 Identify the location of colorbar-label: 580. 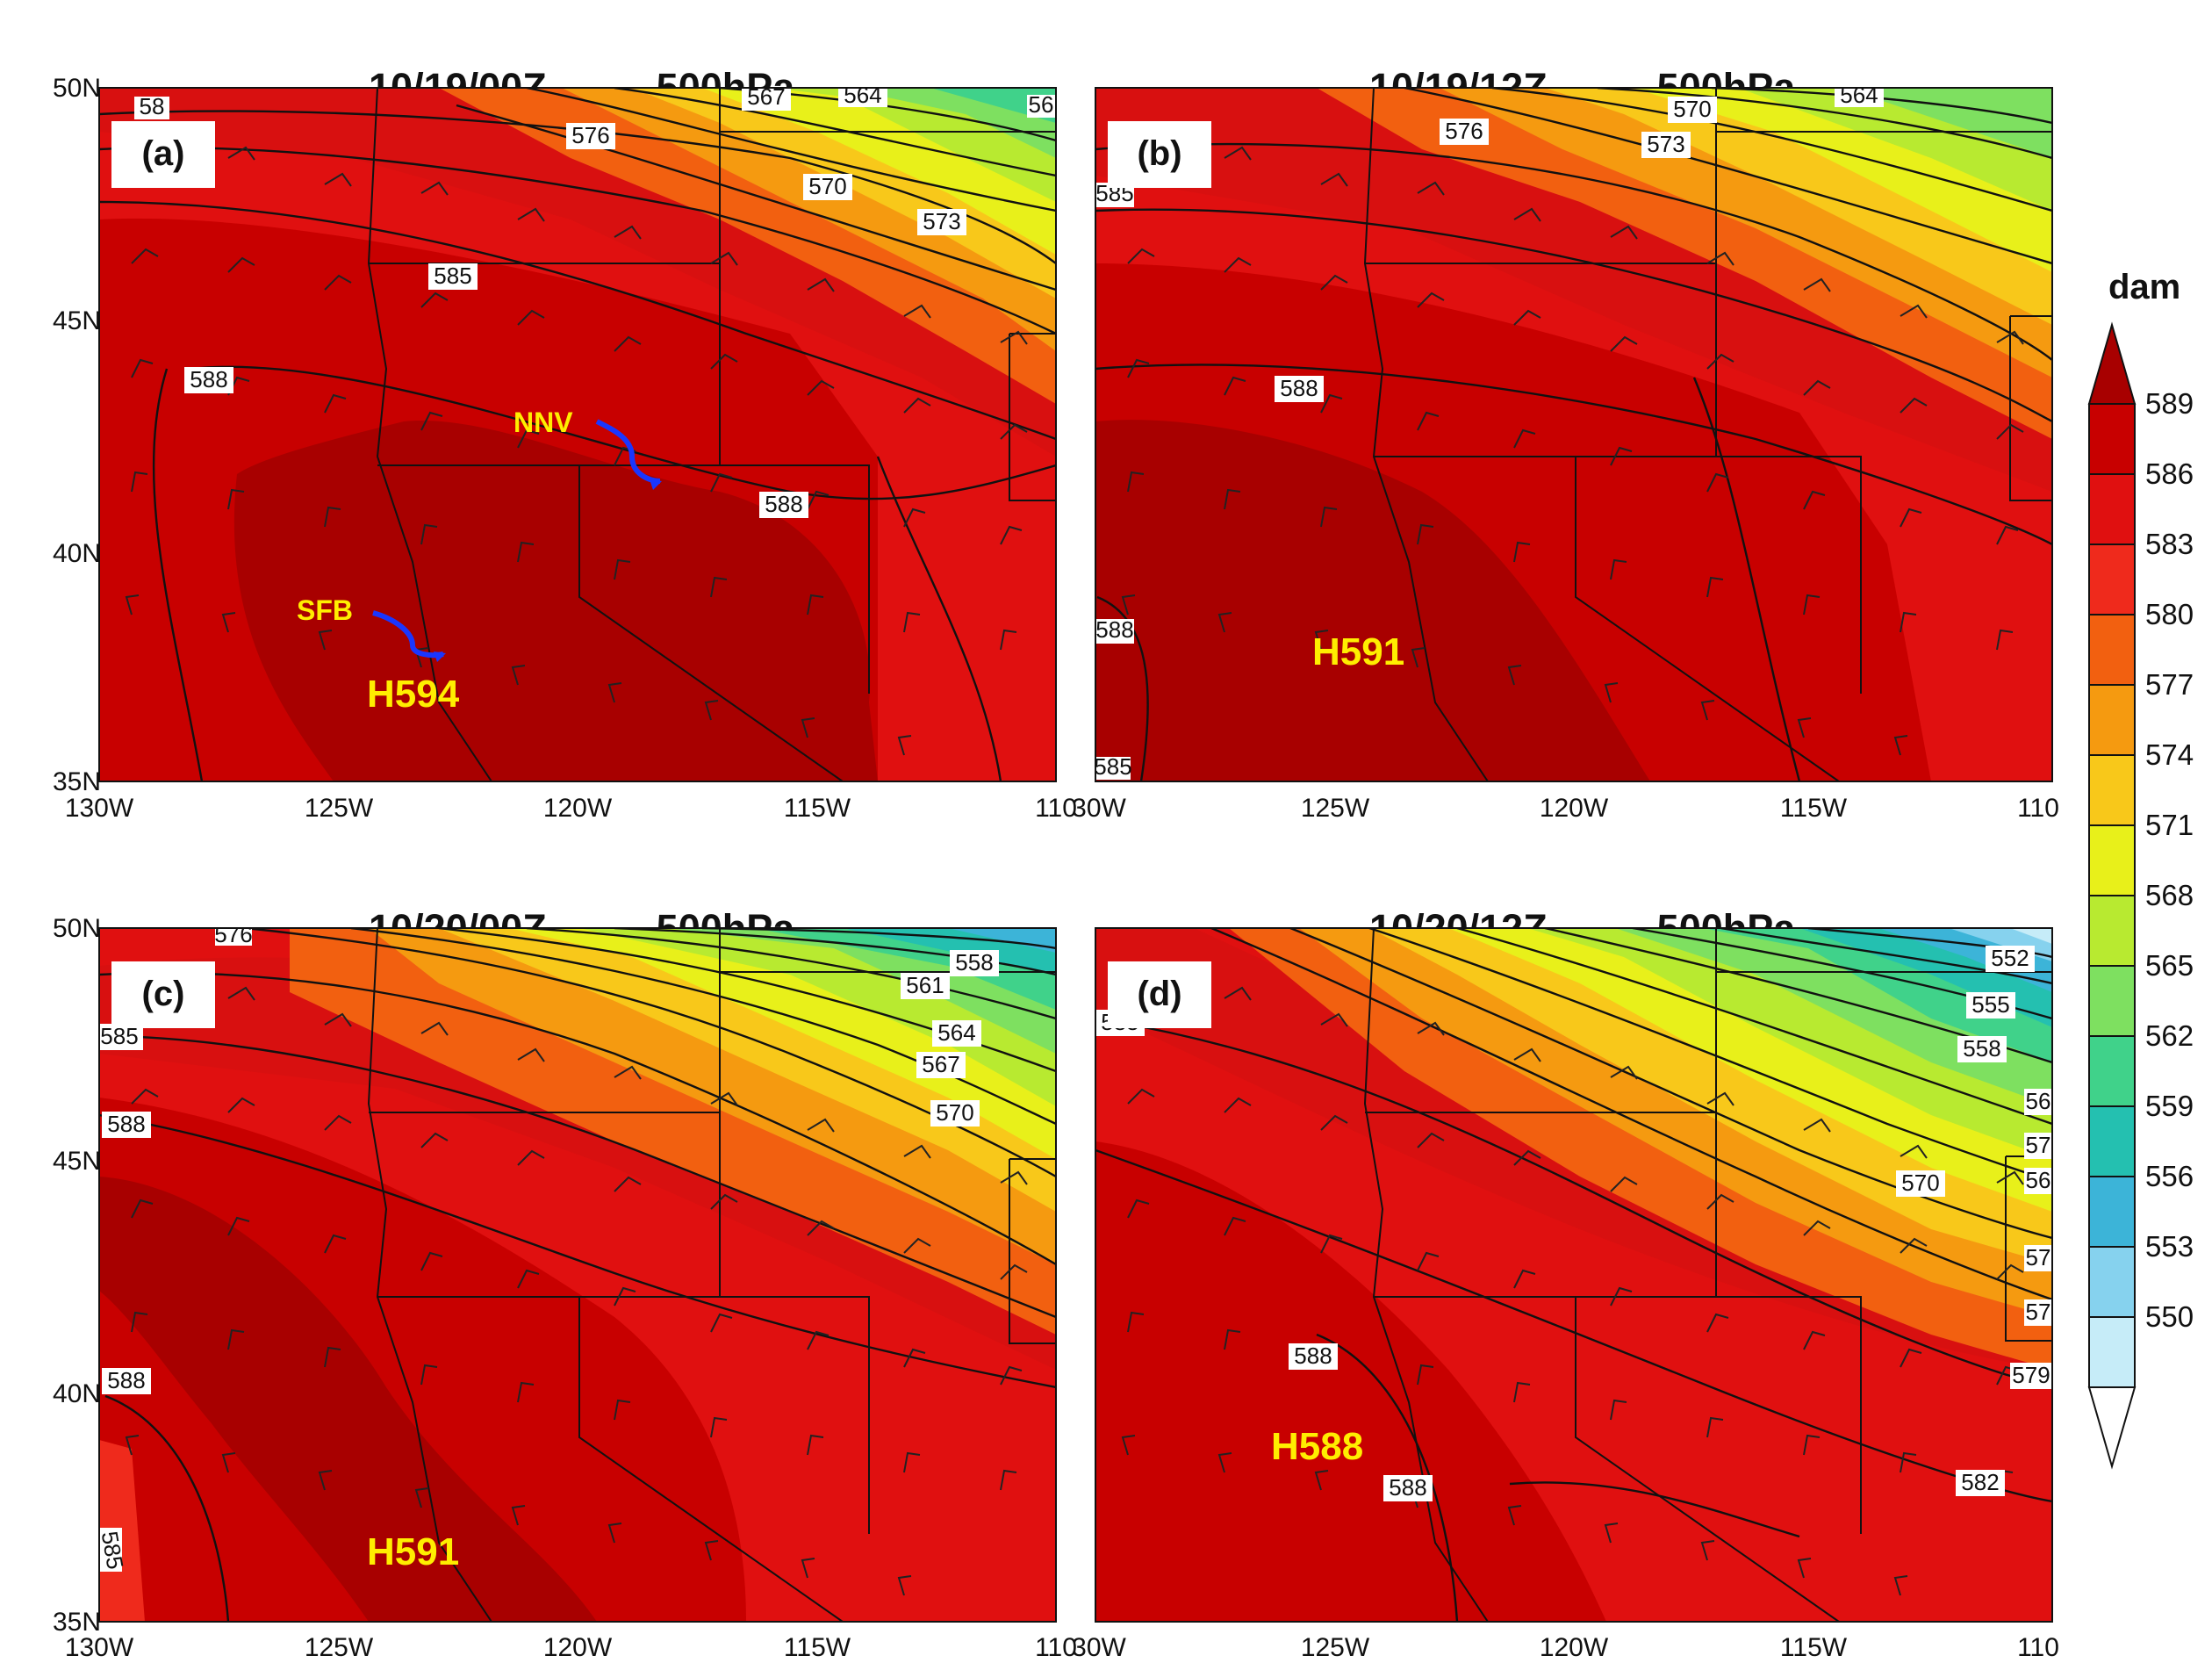
(2170, 614).